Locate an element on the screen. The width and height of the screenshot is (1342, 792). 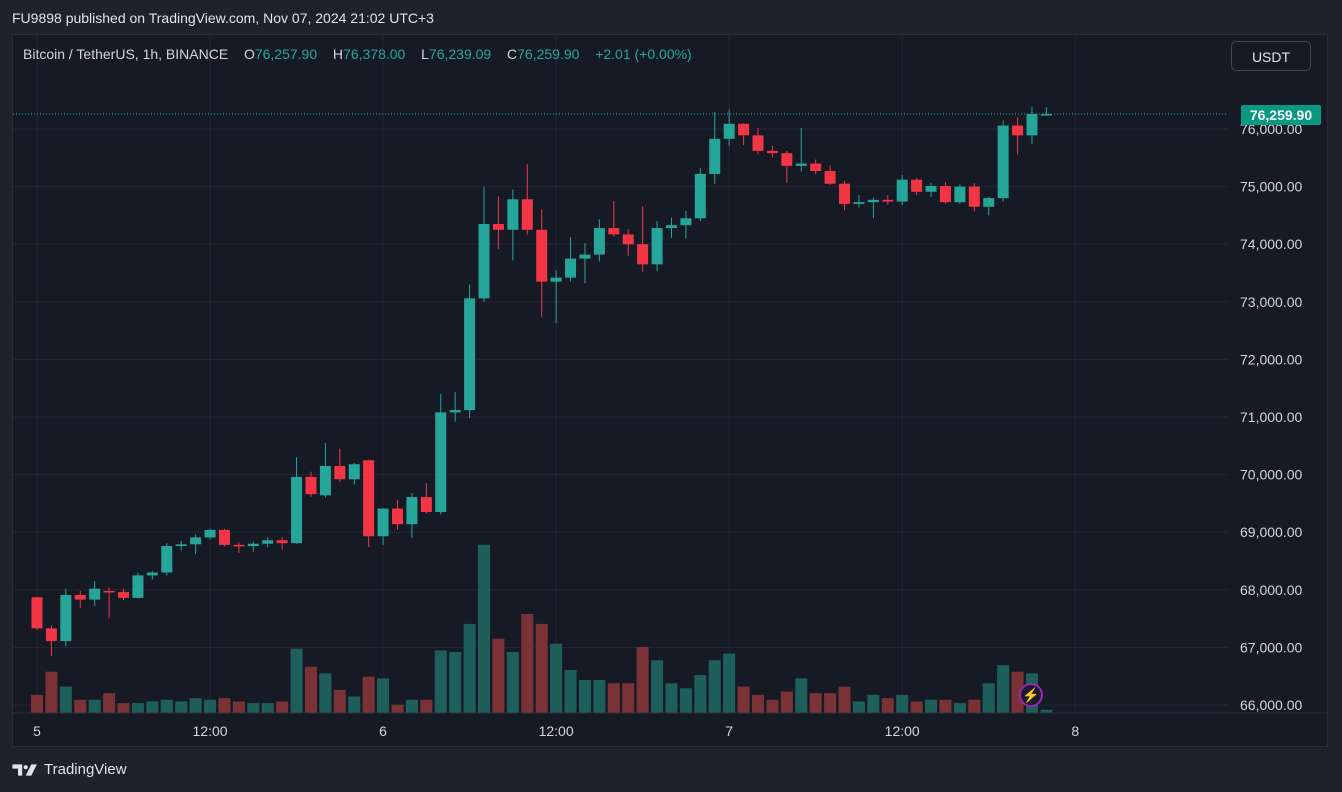
time-axis-label: 8 is located at coordinates (1075, 731).